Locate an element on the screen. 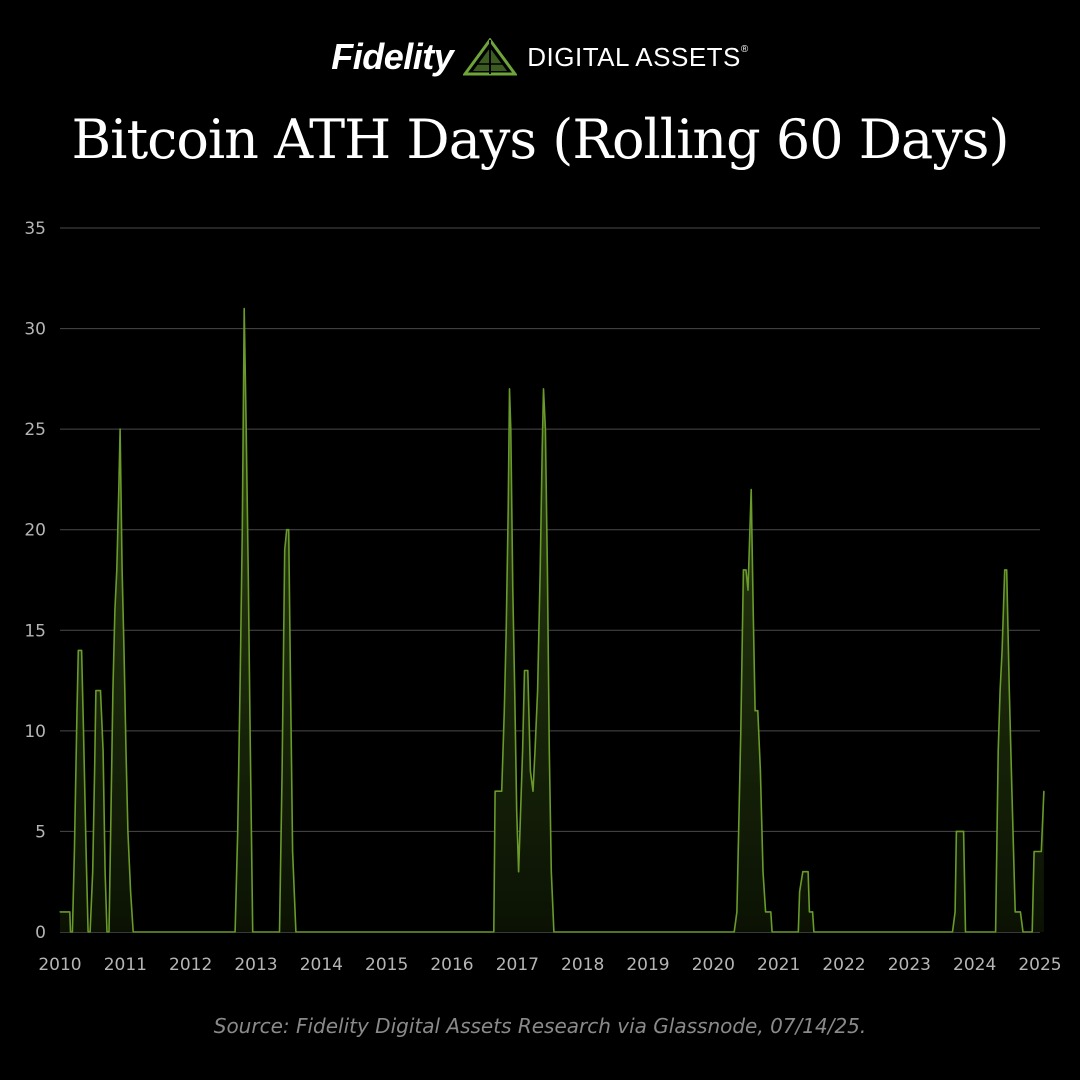  x-tick-label: 2017 is located at coordinates (517, 965).